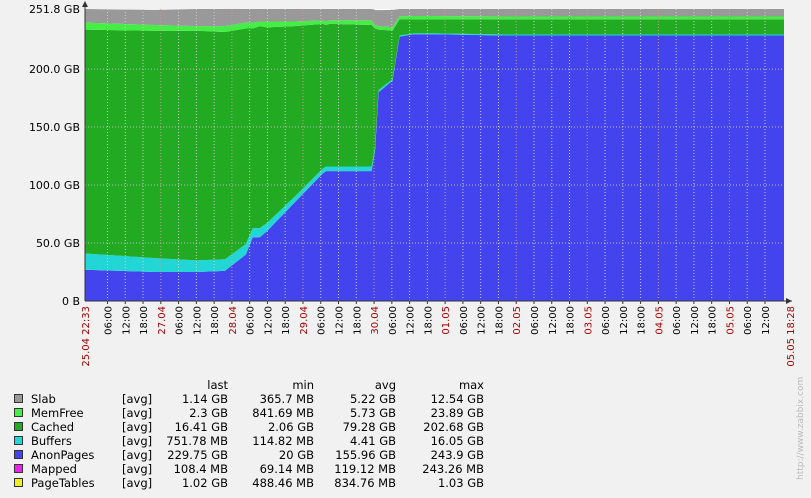  What do you see at coordinates (453, 427) in the screenshot?
I see `legend-max: 202.68 GB` at bounding box center [453, 427].